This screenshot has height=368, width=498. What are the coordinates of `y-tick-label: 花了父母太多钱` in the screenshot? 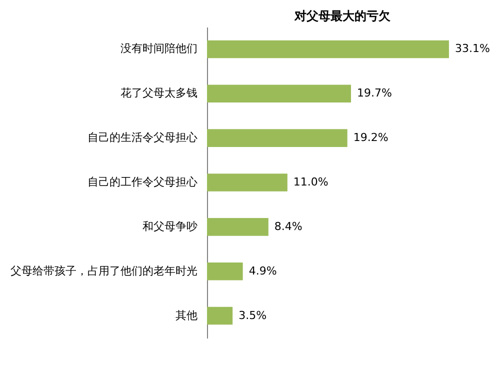 It's located at (159, 93).